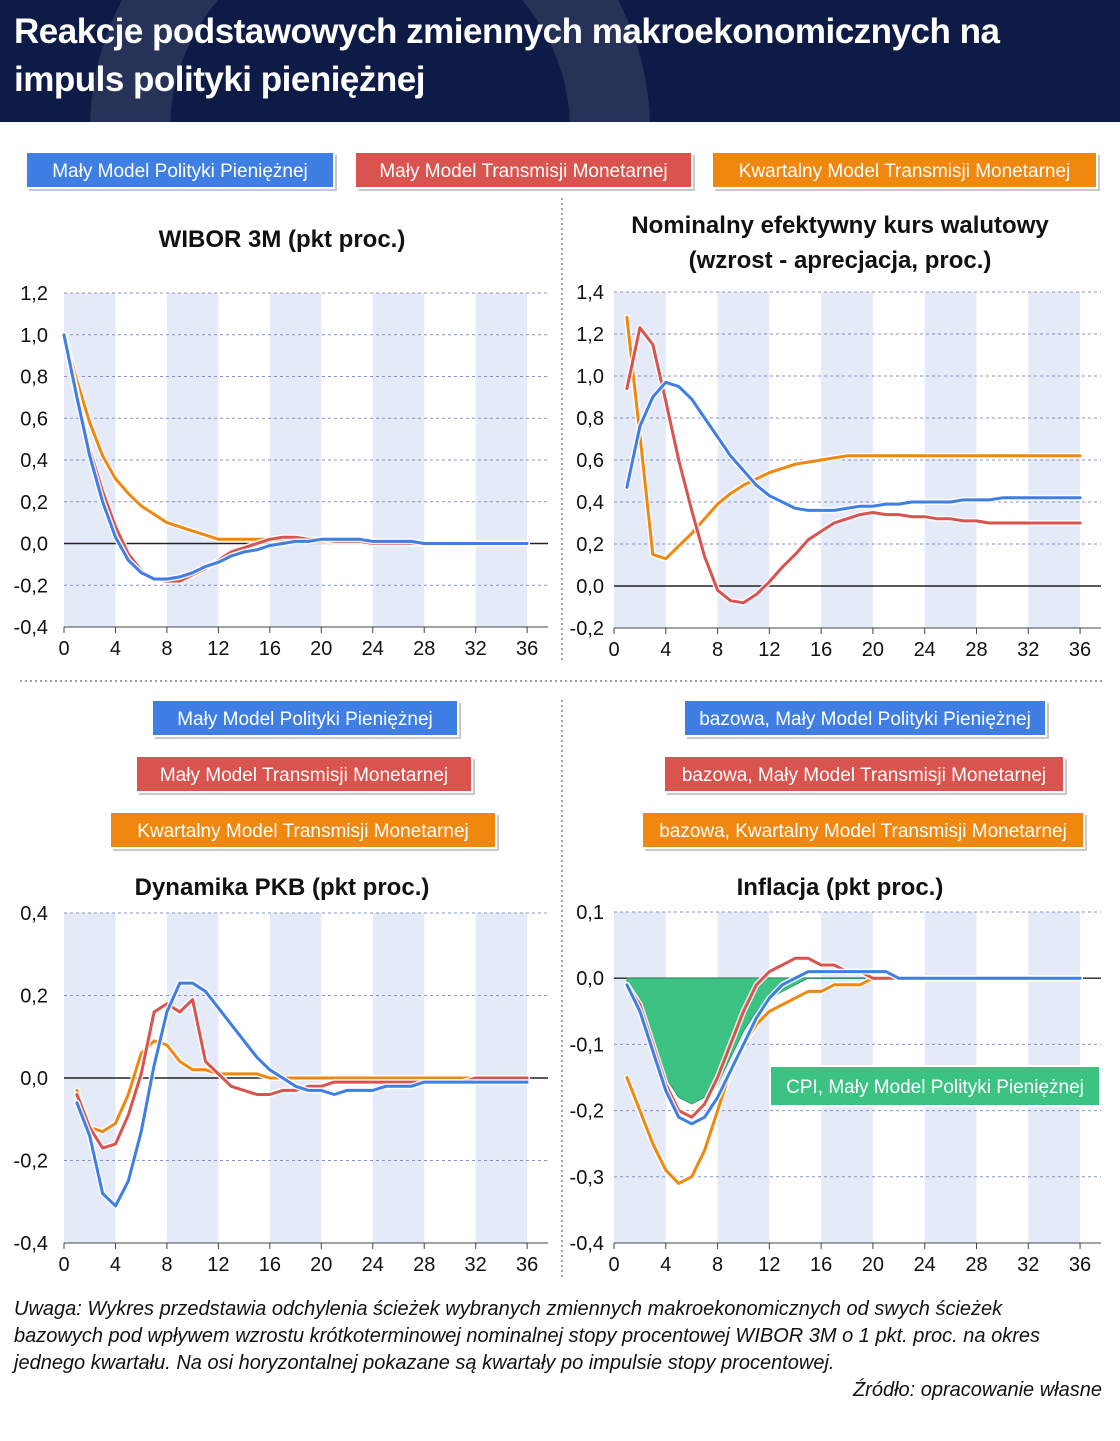 The width and height of the screenshot is (1120, 1441). I want to click on legend-label: Mały Model Transmisji Monetarnej, so click(304, 775).